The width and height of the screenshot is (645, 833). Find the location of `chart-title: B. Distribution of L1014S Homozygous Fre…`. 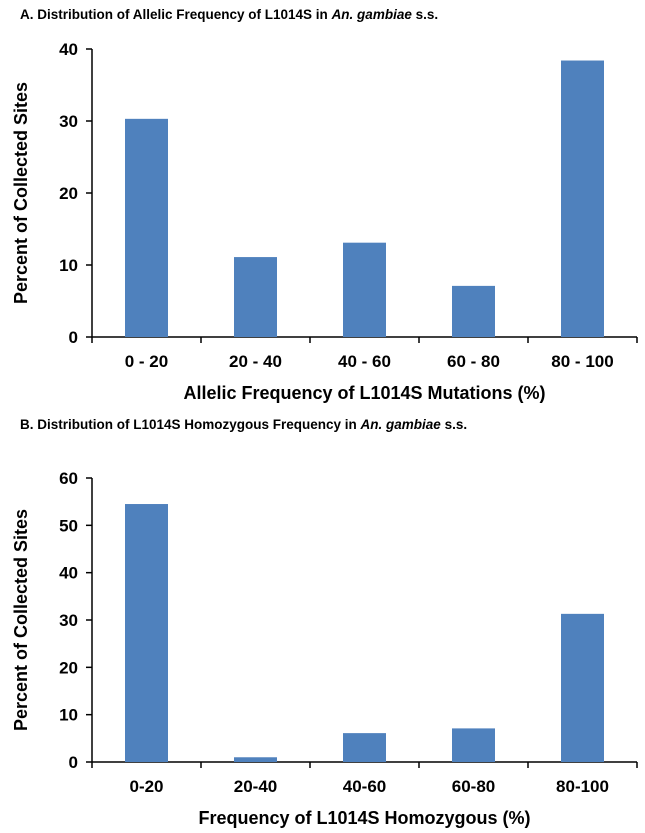

chart-title: B. Distribution of L1014S Homozygous Fre… is located at coordinates (243, 424).